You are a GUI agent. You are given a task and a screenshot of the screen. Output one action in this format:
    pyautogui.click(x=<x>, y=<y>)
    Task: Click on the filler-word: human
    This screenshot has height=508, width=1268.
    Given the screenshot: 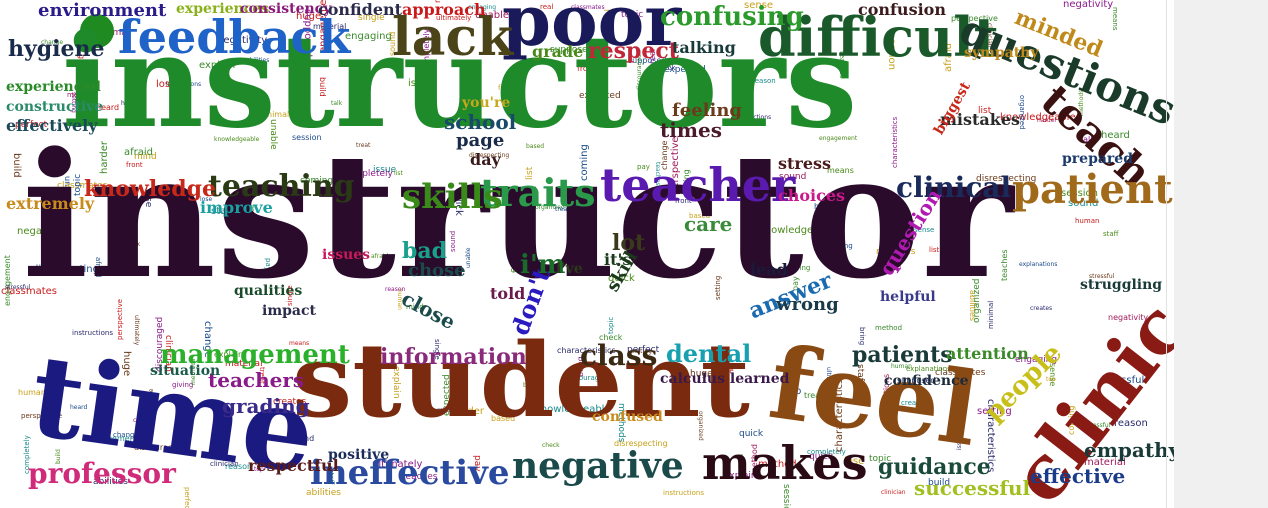 What is the action you would take?
    pyautogui.click(x=32, y=392)
    